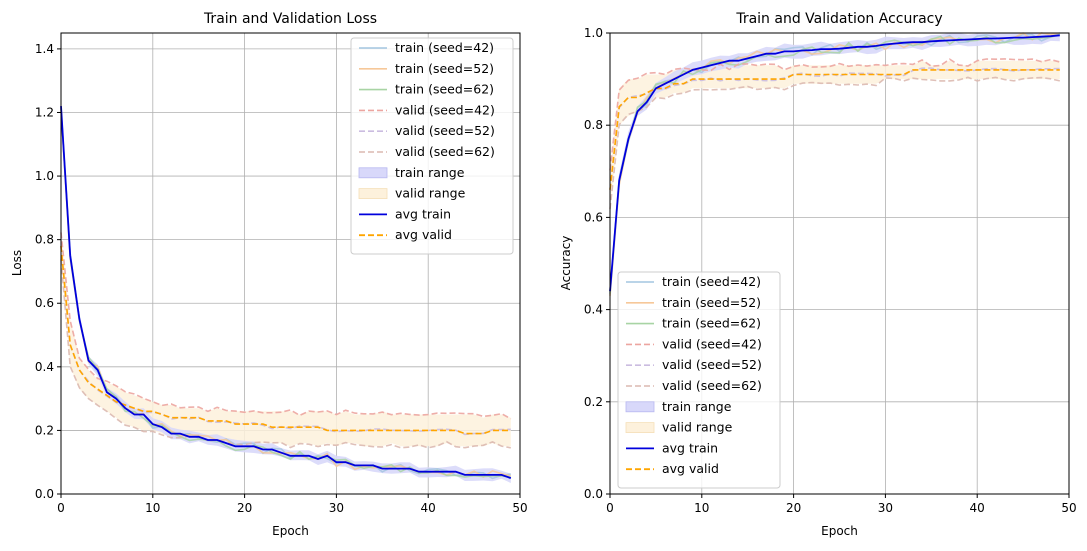 This screenshot has height=551, width=1087. Describe the element at coordinates (793, 508) in the screenshot. I see `accuracy-x-tick-label: 20` at that location.